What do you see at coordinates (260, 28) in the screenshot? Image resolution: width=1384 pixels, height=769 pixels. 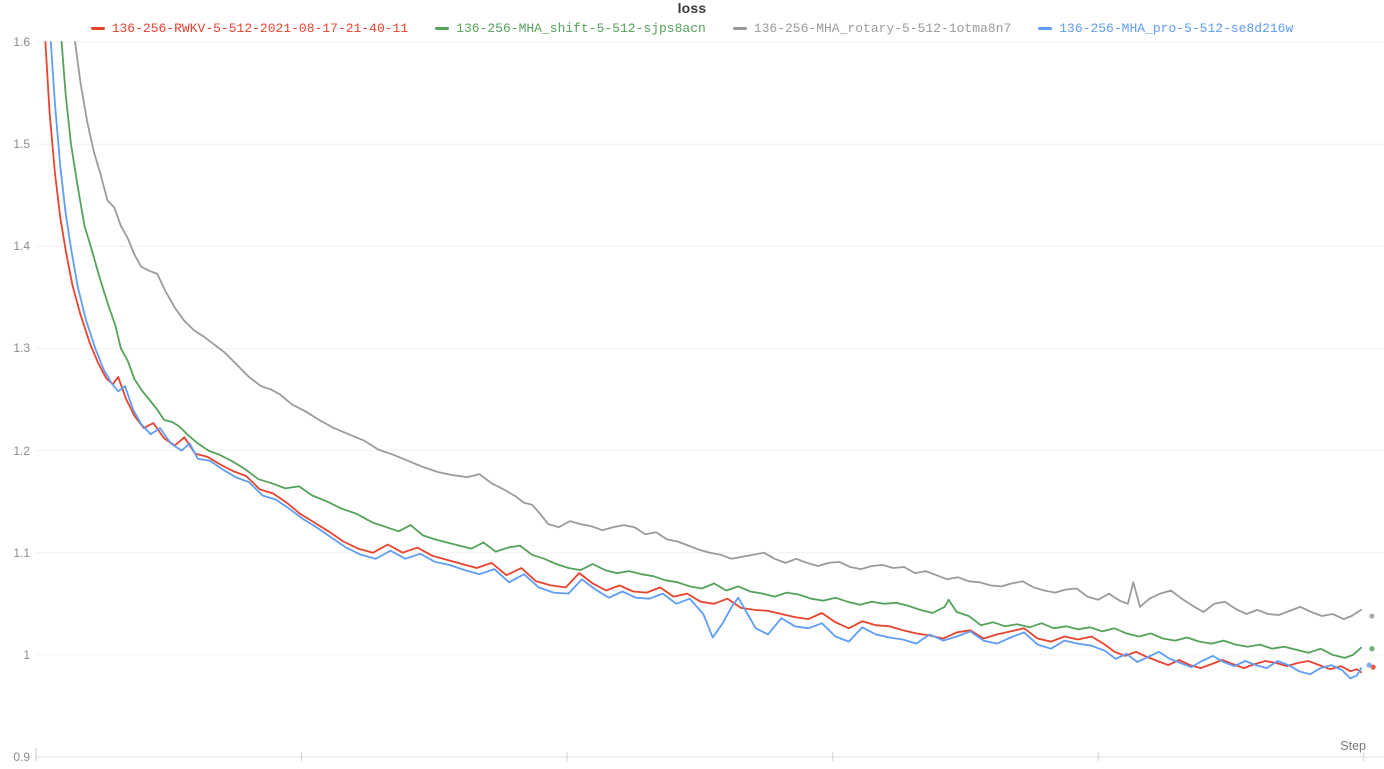 I see `legend-run-name: 136-256-RWKV-5-512-2021-08-17-21-40-11` at bounding box center [260, 28].